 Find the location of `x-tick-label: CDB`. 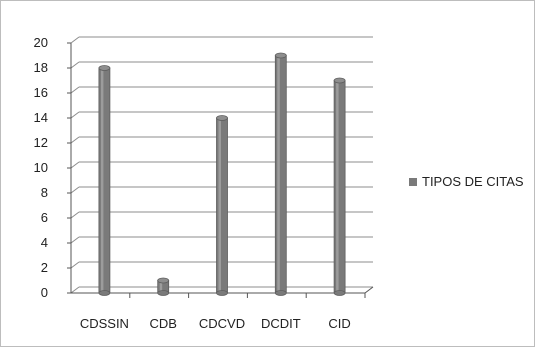

x-tick-label: CDB is located at coordinates (162, 323).